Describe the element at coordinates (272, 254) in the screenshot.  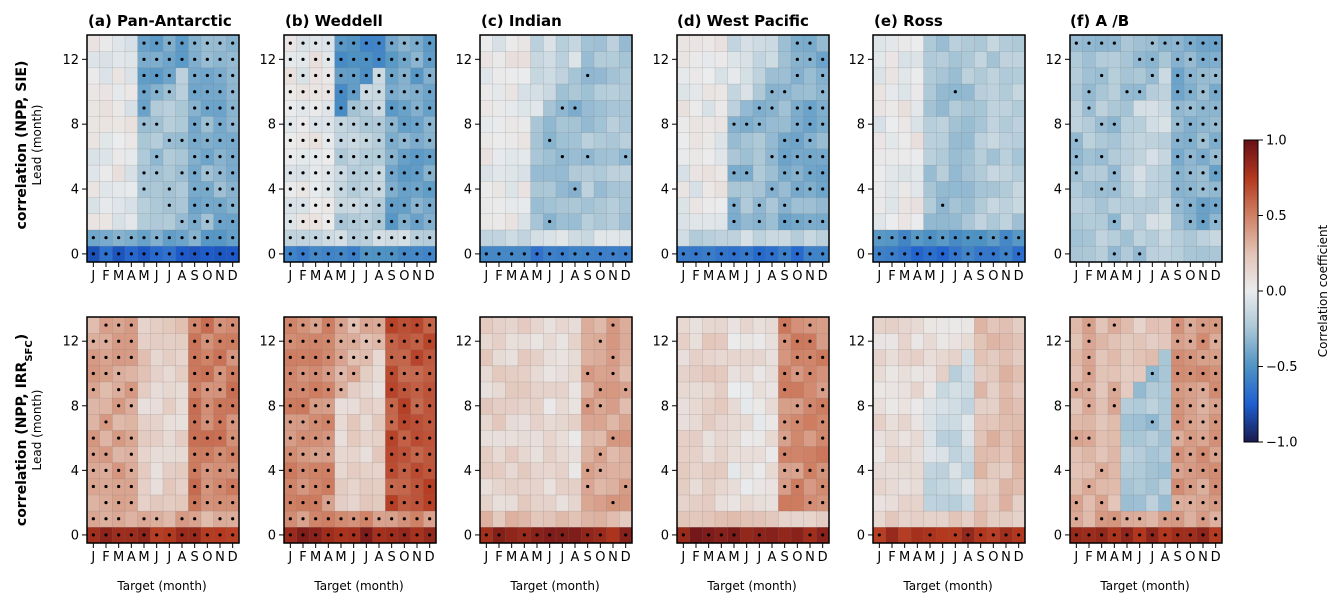
I see `y-tick-label: 0` at that location.